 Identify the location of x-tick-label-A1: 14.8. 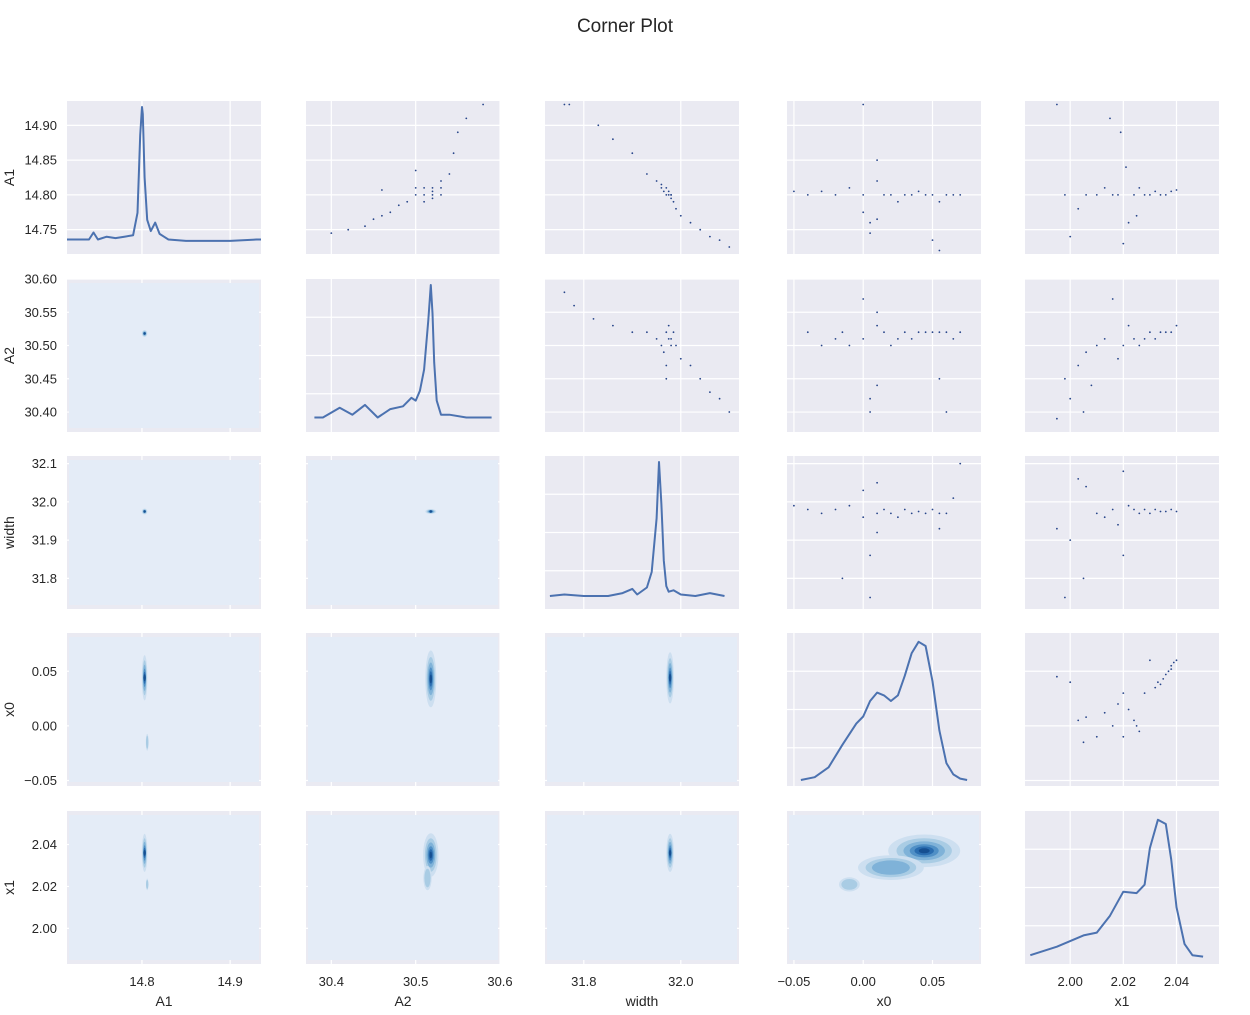
(141, 981).